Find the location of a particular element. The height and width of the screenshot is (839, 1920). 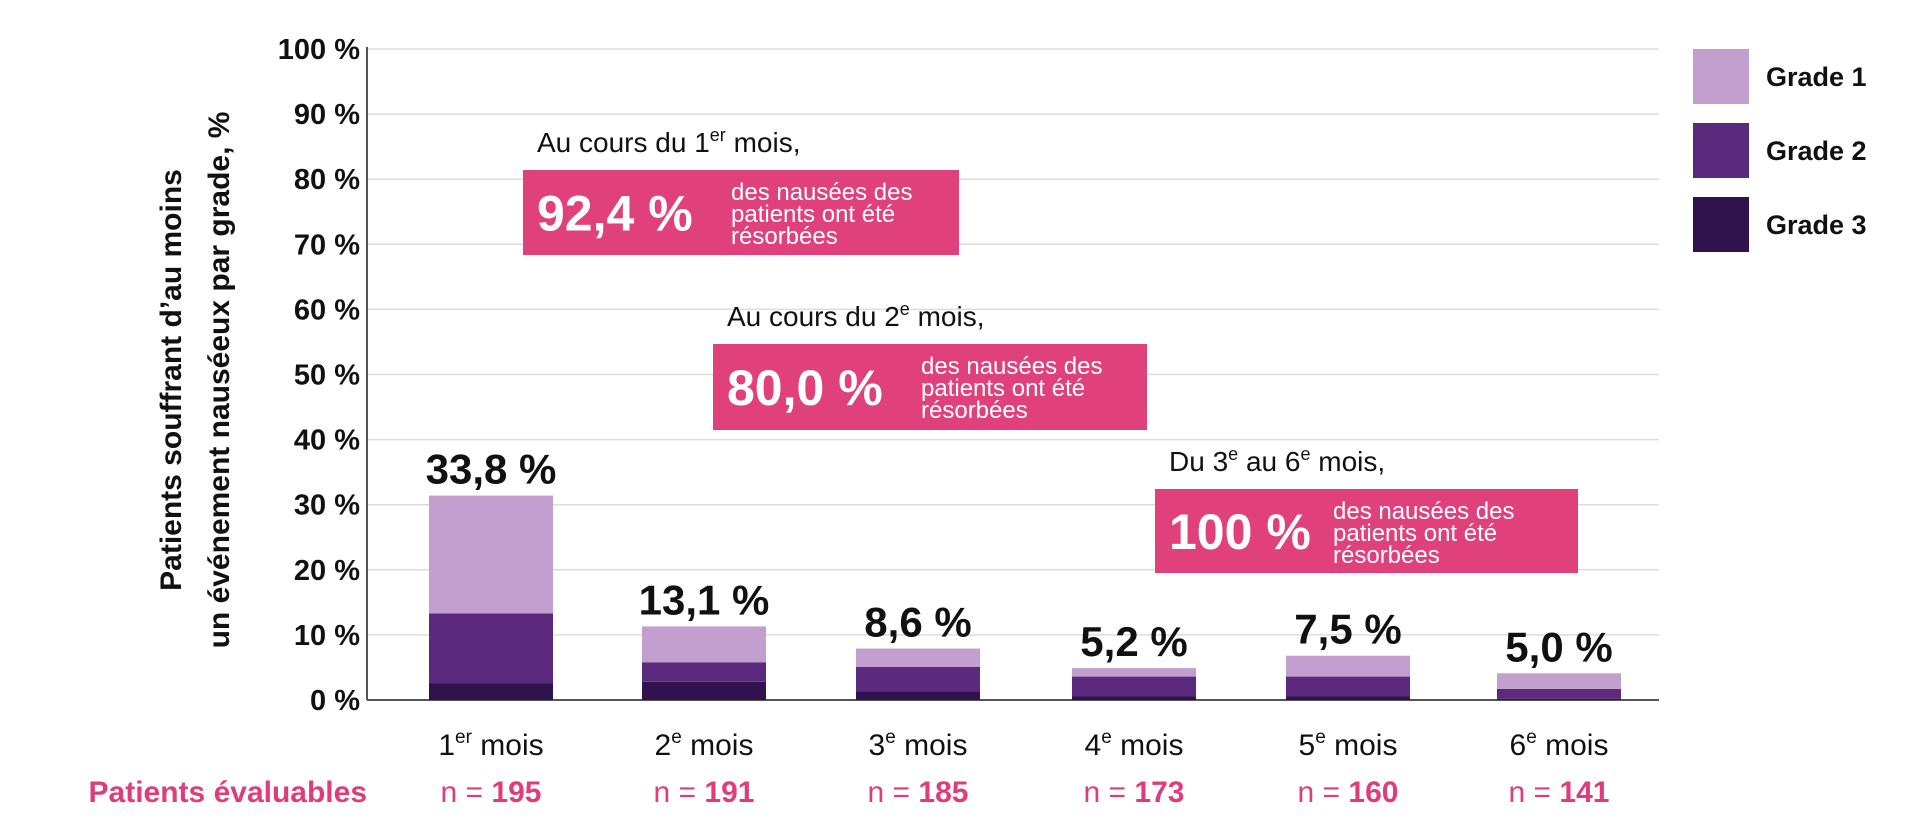

y-axis-title-line: un événement nauséeux par grade, % is located at coordinates (219, 380).